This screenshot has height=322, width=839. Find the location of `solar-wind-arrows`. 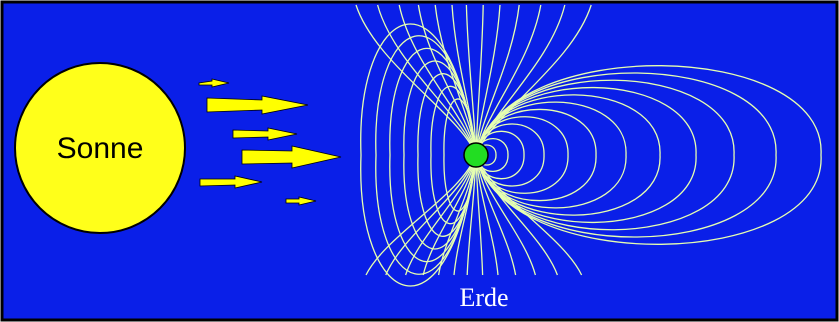

solar-wind-arrows is located at coordinates (270, 142).